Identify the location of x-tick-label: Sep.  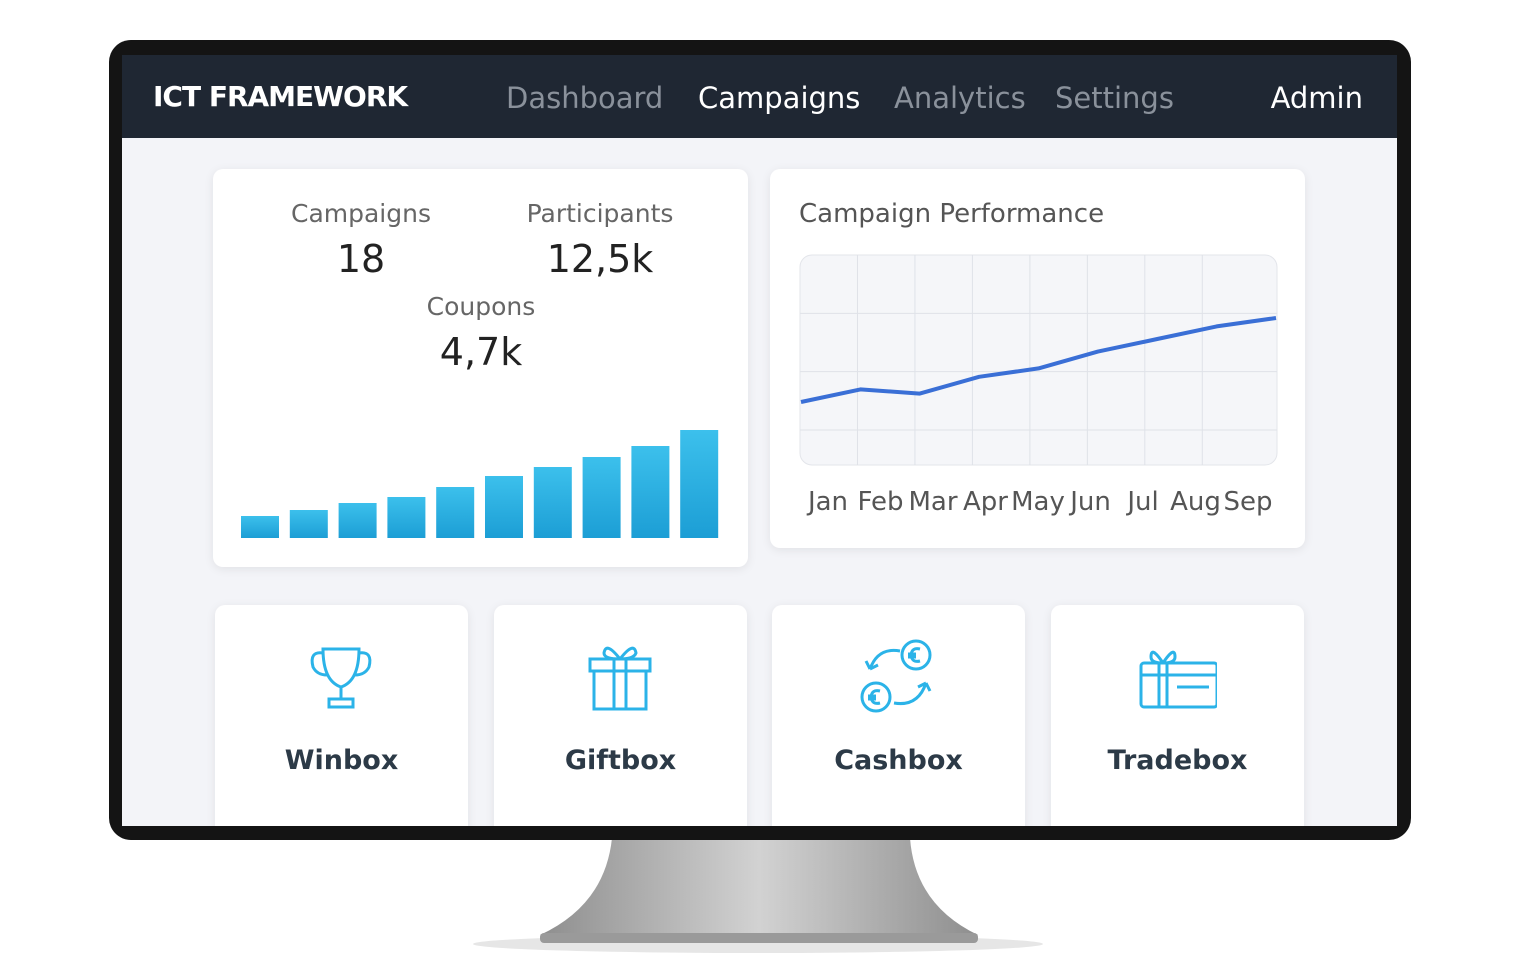
(1248, 502).